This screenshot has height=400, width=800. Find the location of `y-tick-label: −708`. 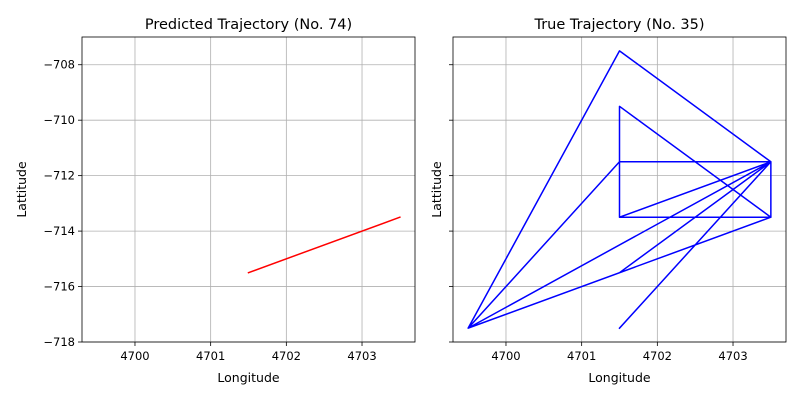

y-tick-label: −708 is located at coordinates (59, 65).